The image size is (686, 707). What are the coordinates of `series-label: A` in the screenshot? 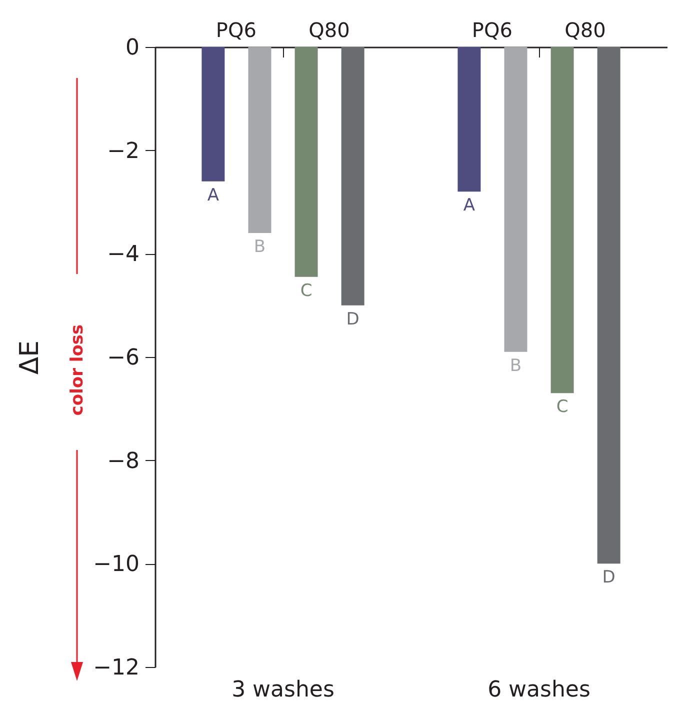 It's located at (213, 195).